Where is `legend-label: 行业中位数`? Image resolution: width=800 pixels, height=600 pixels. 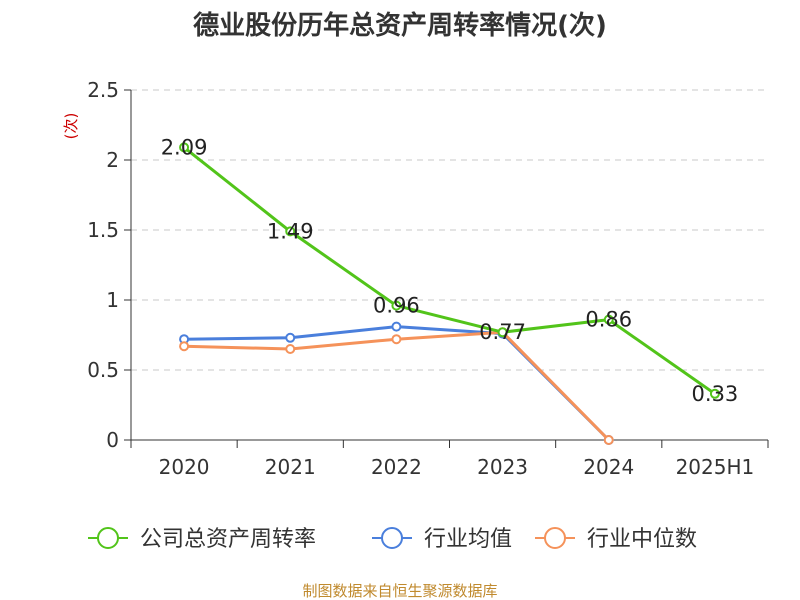 legend-label: 行业中位数 is located at coordinates (642, 539).